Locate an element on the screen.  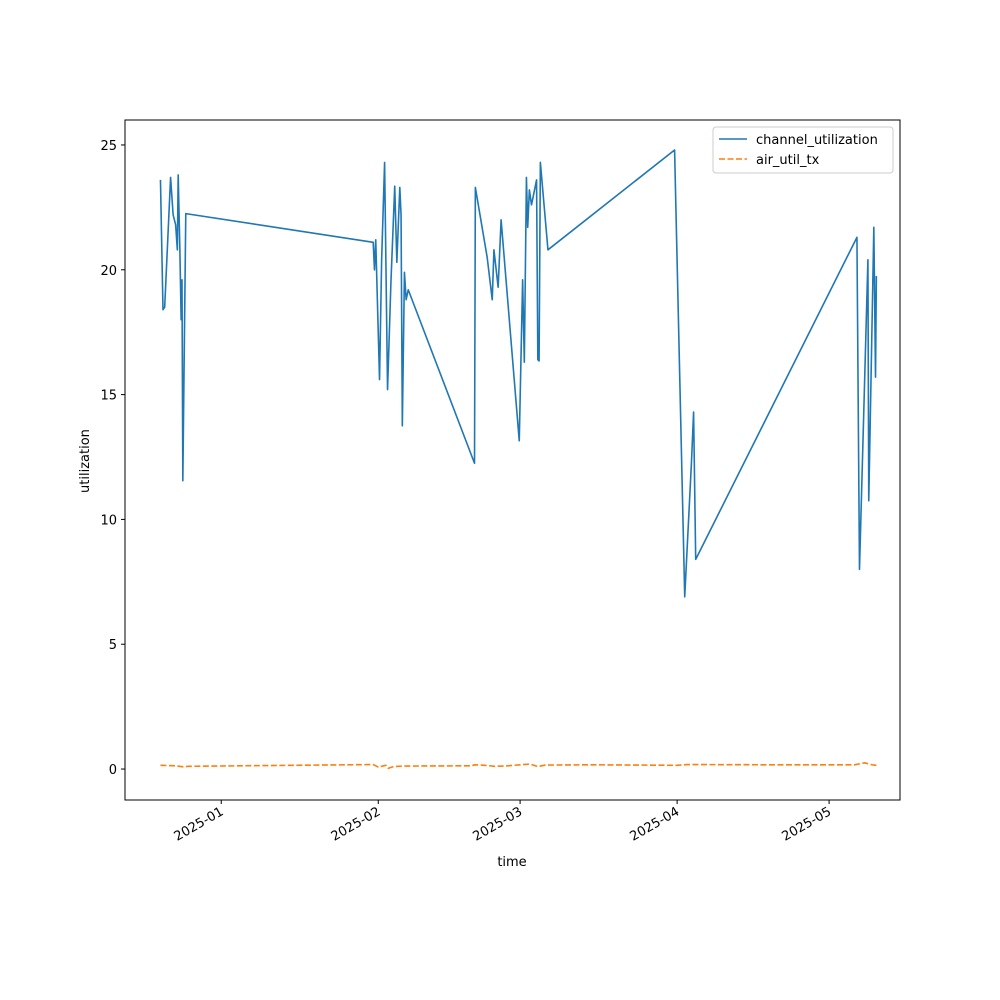
y-axis-label: utilization is located at coordinates (85, 461).